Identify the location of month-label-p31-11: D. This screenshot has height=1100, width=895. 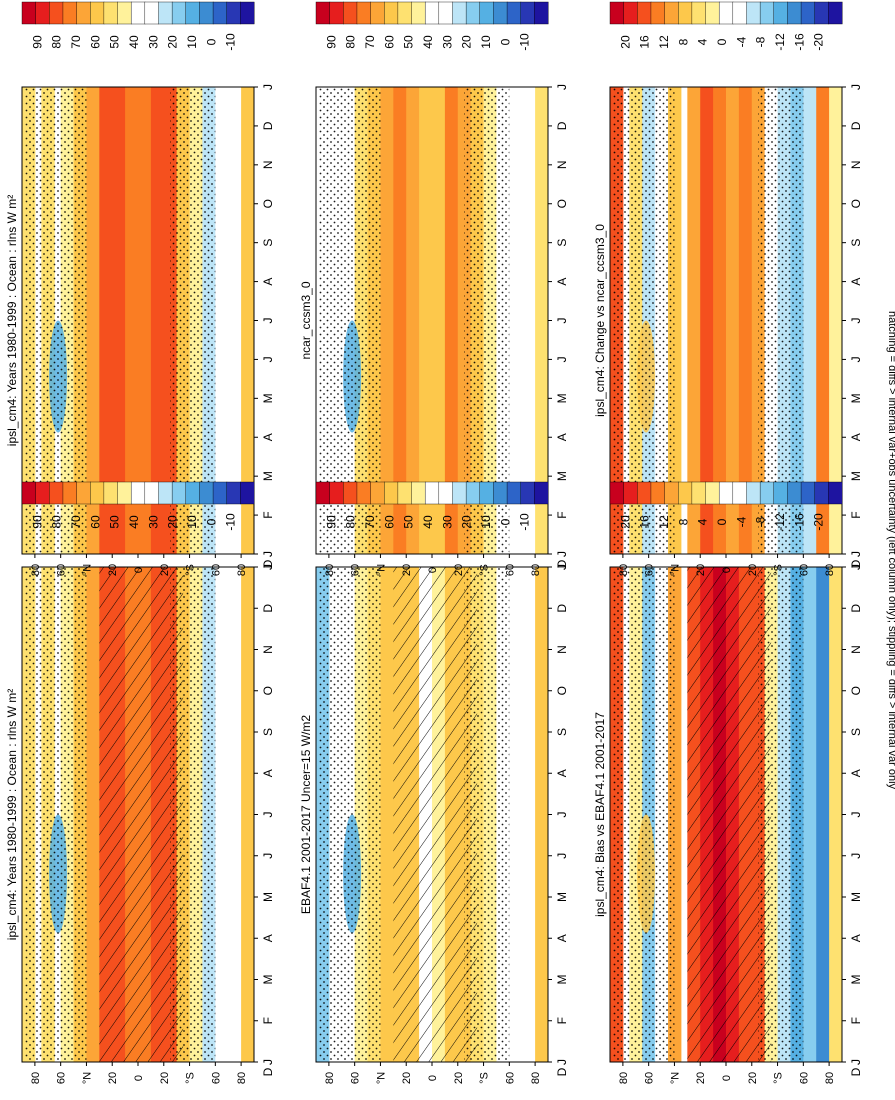
(856, 608).